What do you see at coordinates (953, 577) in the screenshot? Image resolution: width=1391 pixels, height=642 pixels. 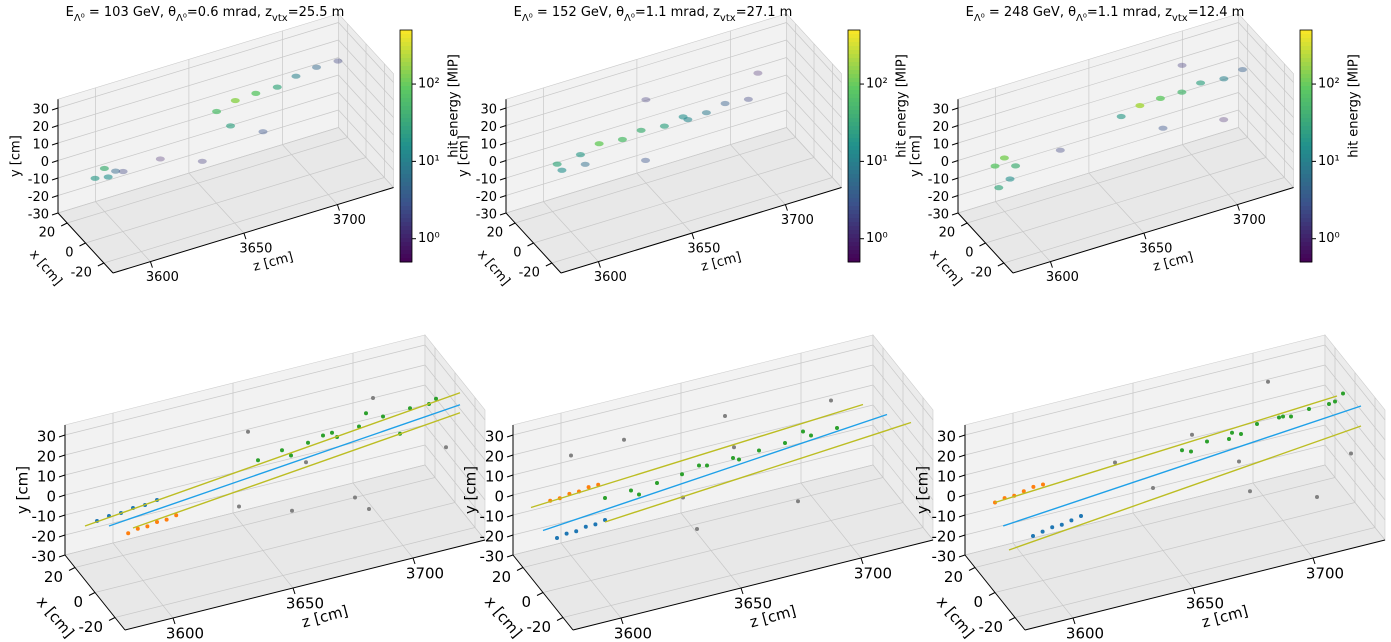 I see `x-tick-label: 20` at bounding box center [953, 577].